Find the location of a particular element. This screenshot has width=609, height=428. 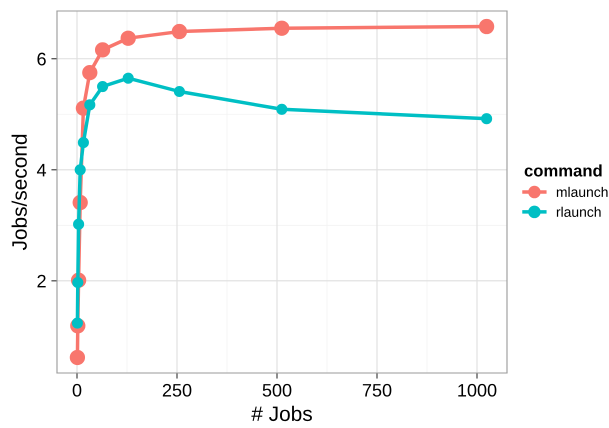

x-tick-label: 0 is located at coordinates (77, 390).